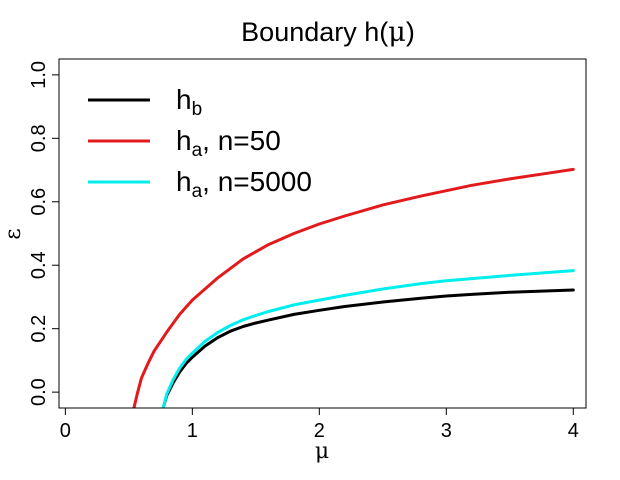 This screenshot has width=620, height=480. Describe the element at coordinates (39, 329) in the screenshot. I see `y-tick-label: 0.2` at that location.